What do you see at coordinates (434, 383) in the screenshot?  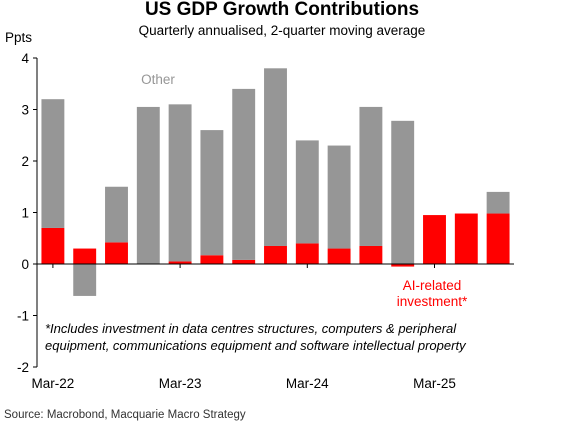 I see `x-tick-label: Mar-25` at bounding box center [434, 383].